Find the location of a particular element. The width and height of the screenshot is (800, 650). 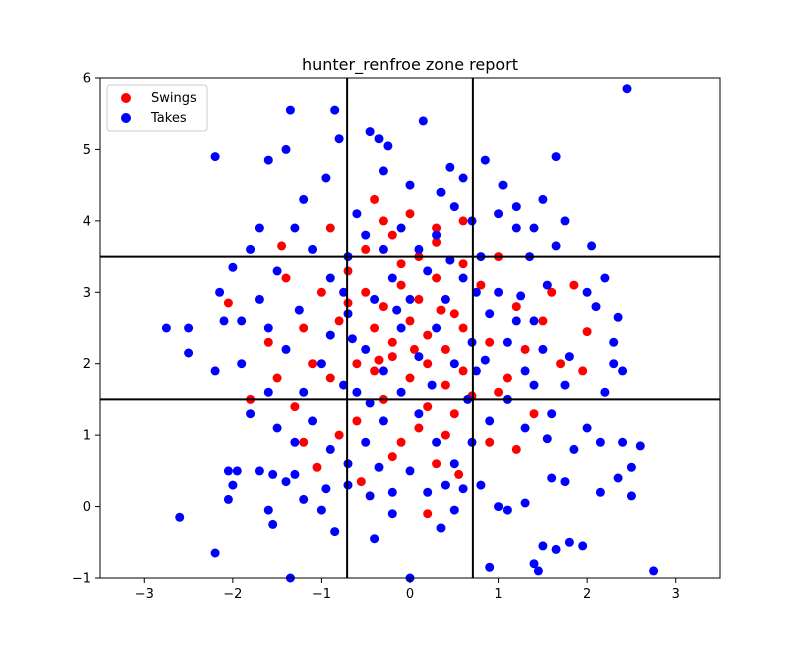

legend-label-swings: Swings is located at coordinates (174, 98).